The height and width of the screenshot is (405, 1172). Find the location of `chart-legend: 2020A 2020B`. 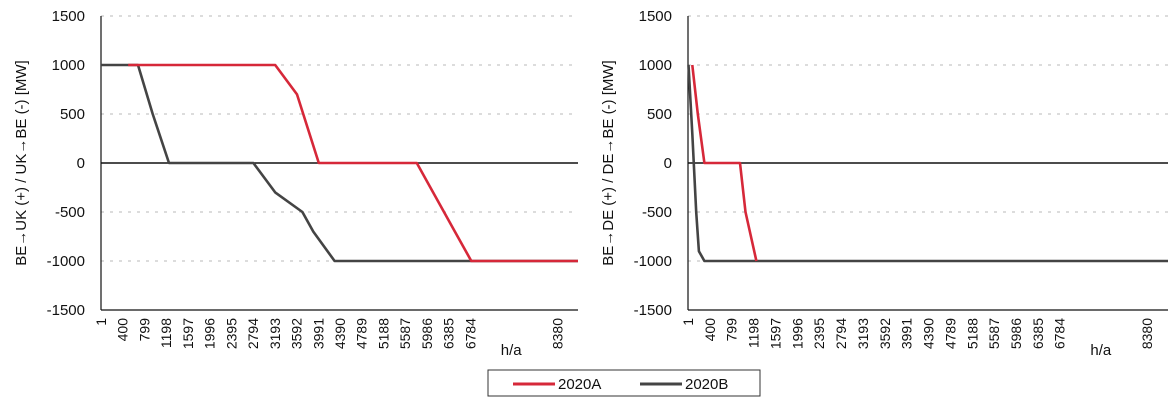

chart-legend: 2020A 2020B is located at coordinates (624, 383).